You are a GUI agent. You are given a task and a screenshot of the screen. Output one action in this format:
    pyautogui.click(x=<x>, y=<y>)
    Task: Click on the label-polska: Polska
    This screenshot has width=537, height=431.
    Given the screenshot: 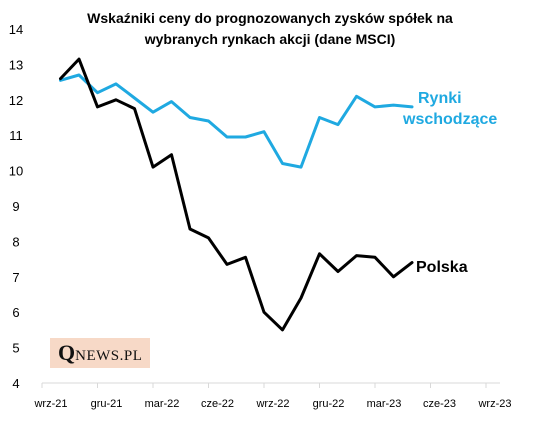 What is the action you would take?
    pyautogui.click(x=442, y=267)
    